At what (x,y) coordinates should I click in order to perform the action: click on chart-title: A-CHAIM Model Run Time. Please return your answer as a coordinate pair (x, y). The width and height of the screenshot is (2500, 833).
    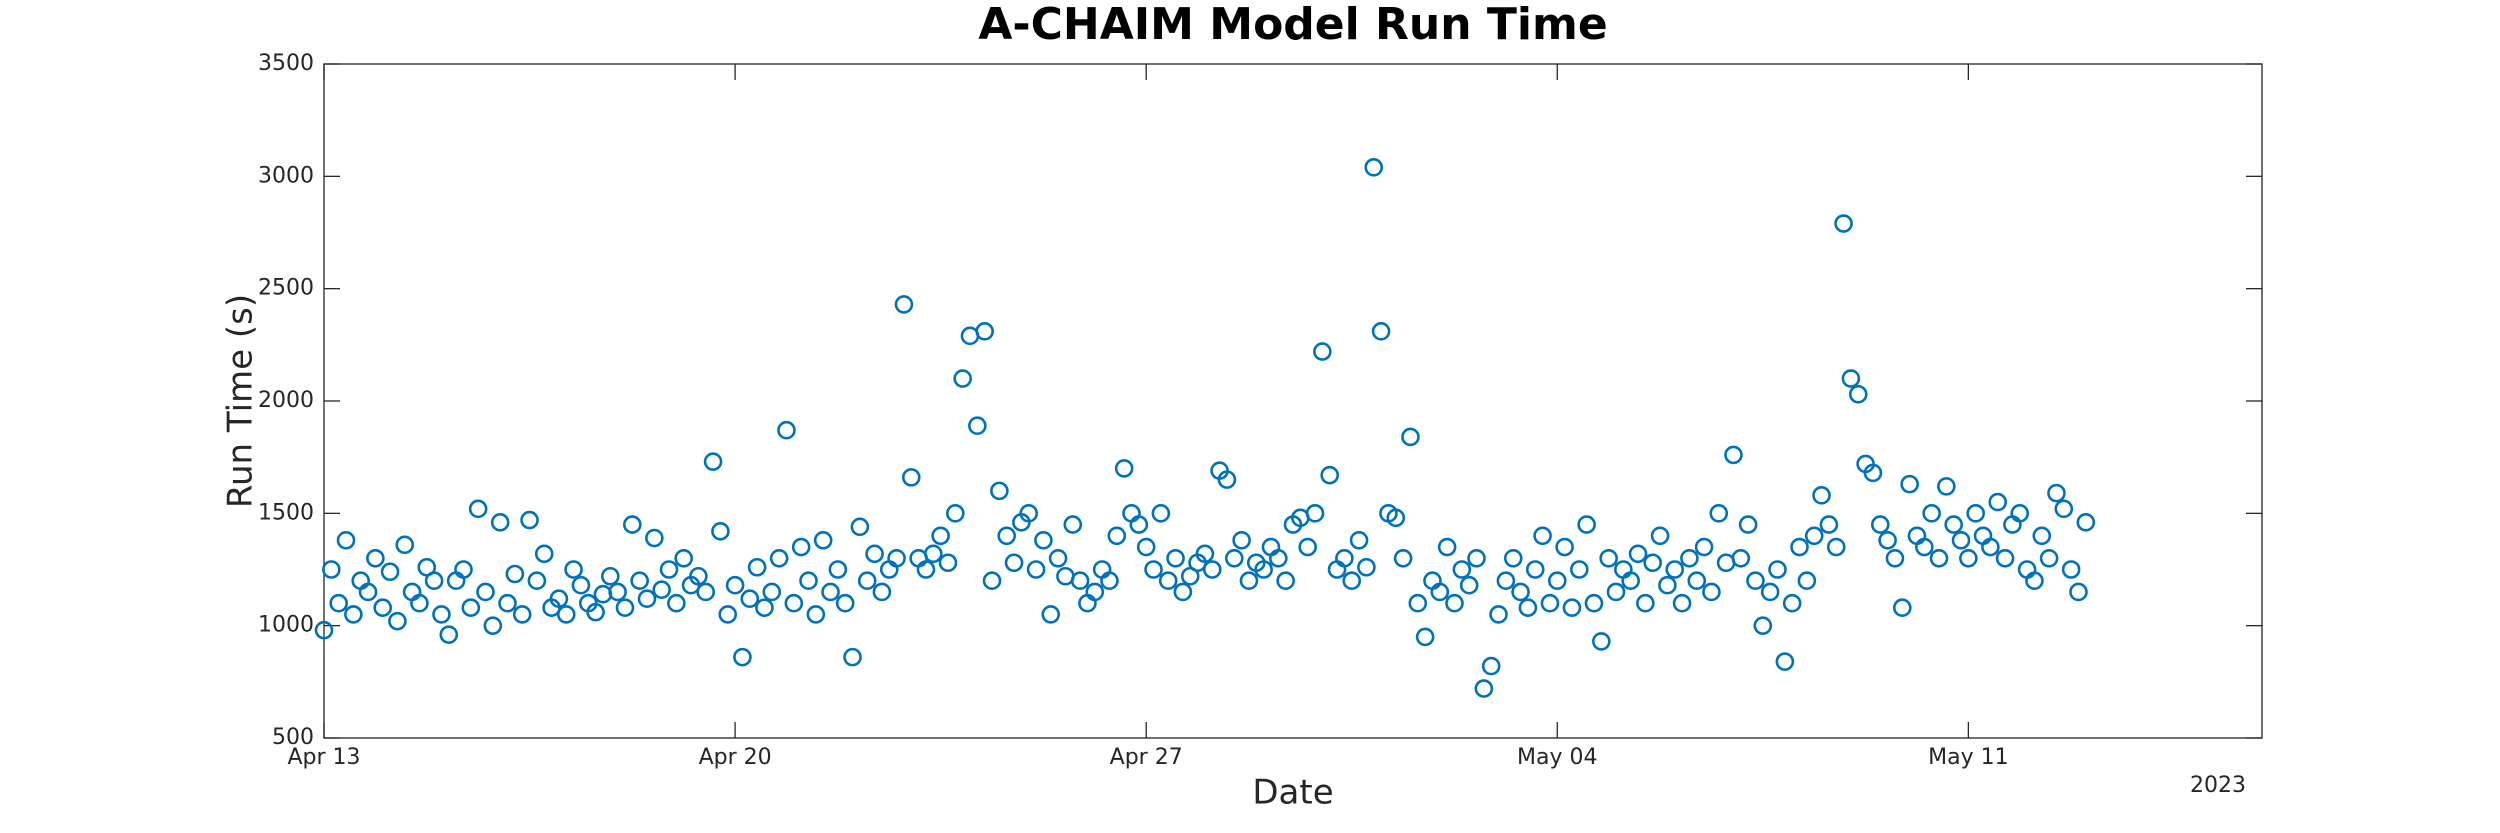
    Looking at the image, I should click on (1292, 25).